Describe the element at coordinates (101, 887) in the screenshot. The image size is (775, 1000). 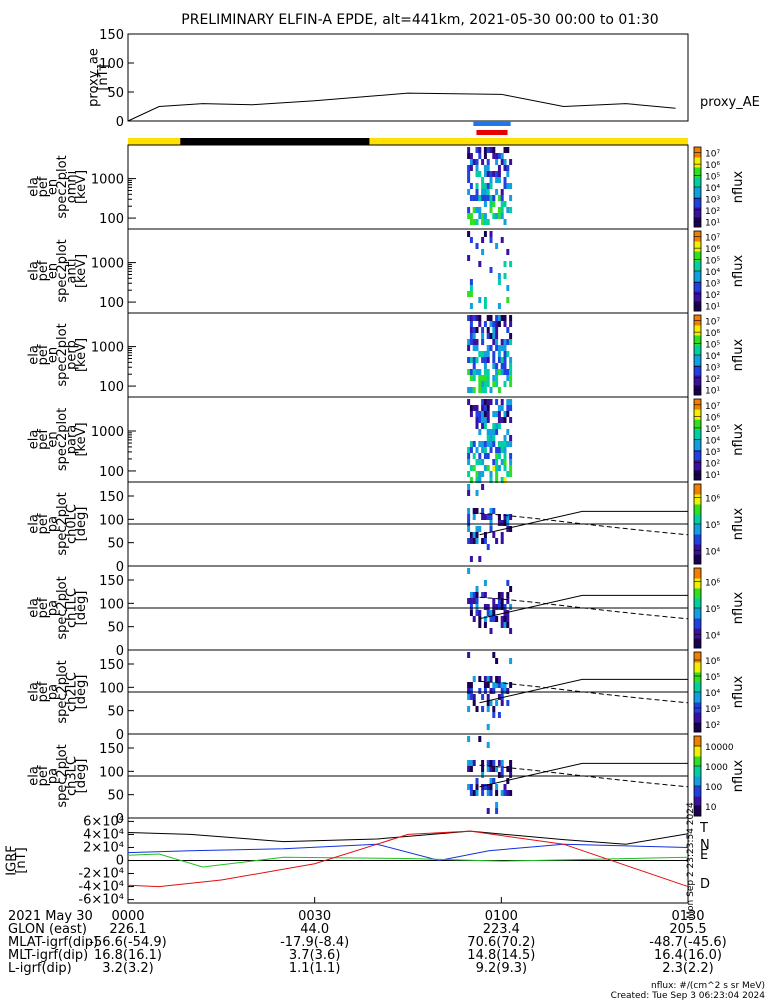
I see `y-tick-label: -4×10⁴` at that location.